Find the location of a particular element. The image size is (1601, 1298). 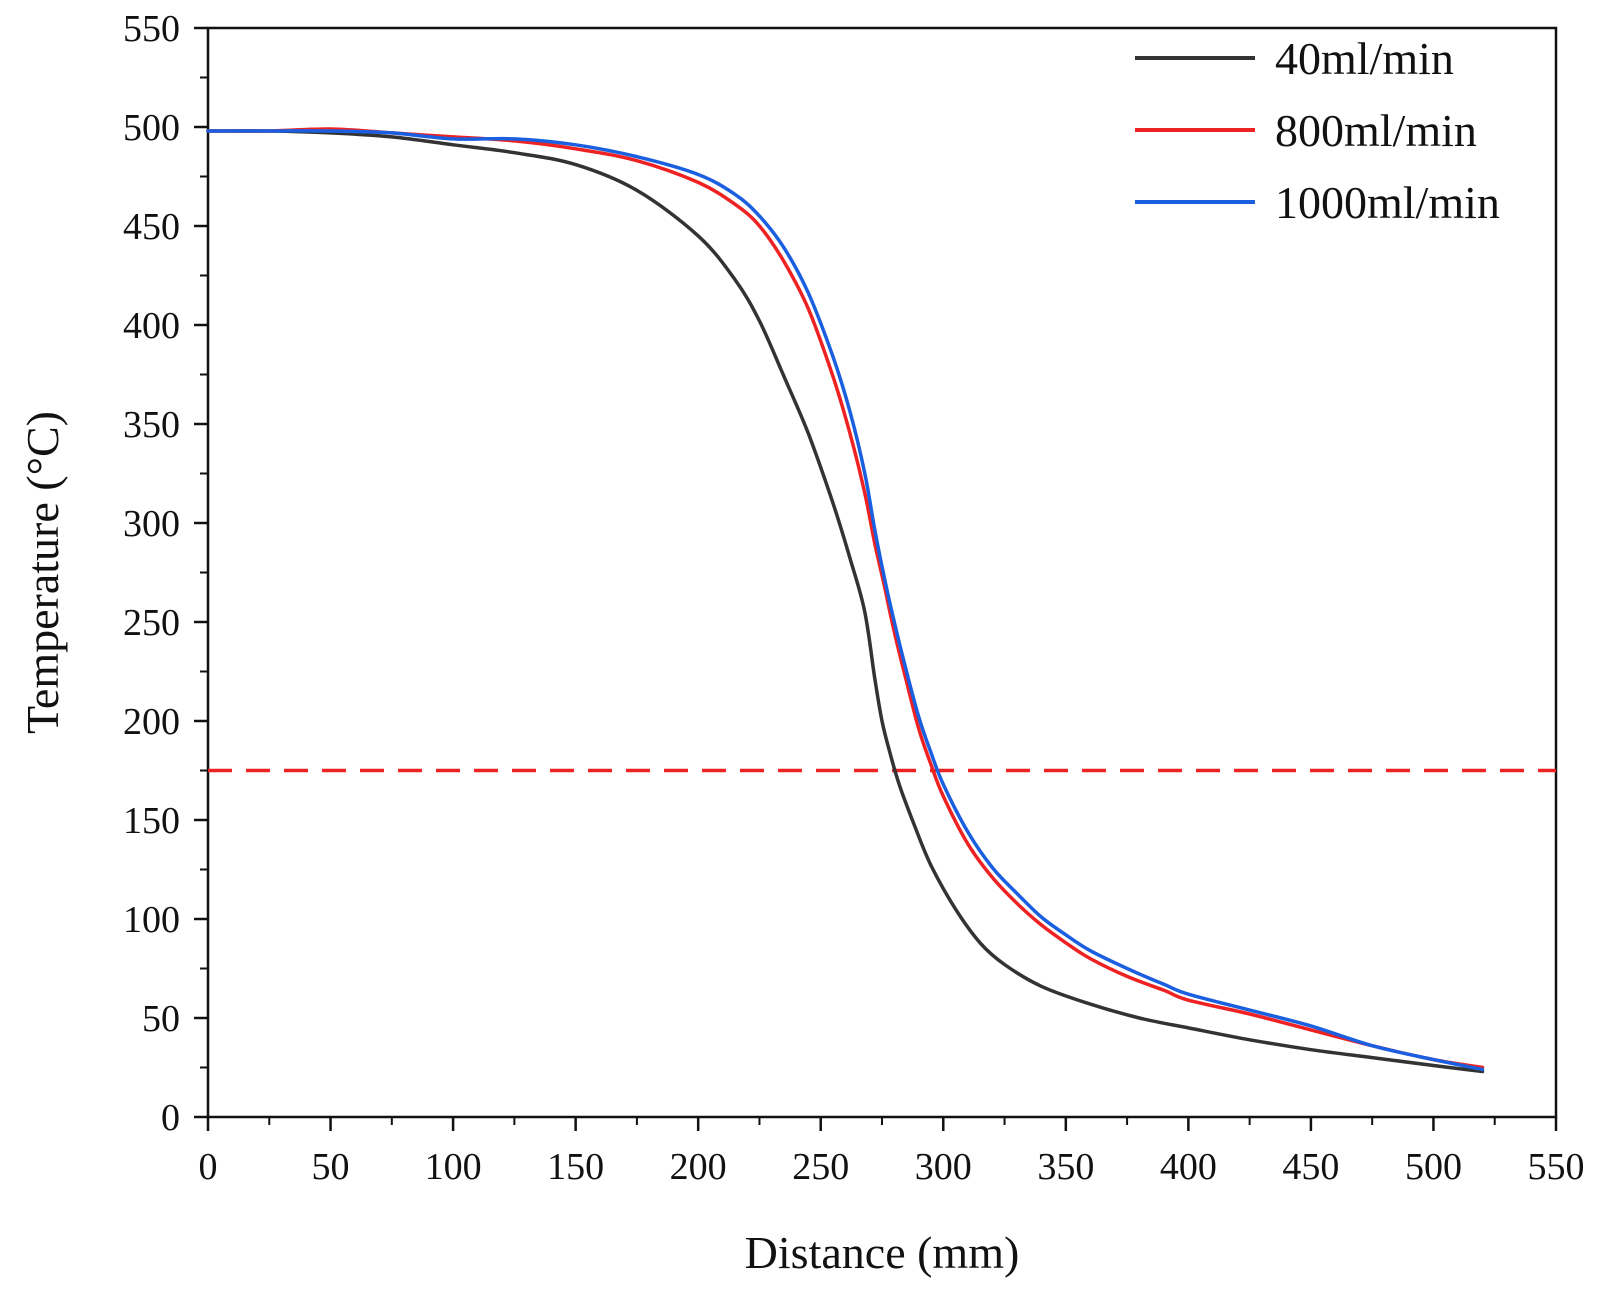

y-tick-label: 100 is located at coordinates (151, 920).